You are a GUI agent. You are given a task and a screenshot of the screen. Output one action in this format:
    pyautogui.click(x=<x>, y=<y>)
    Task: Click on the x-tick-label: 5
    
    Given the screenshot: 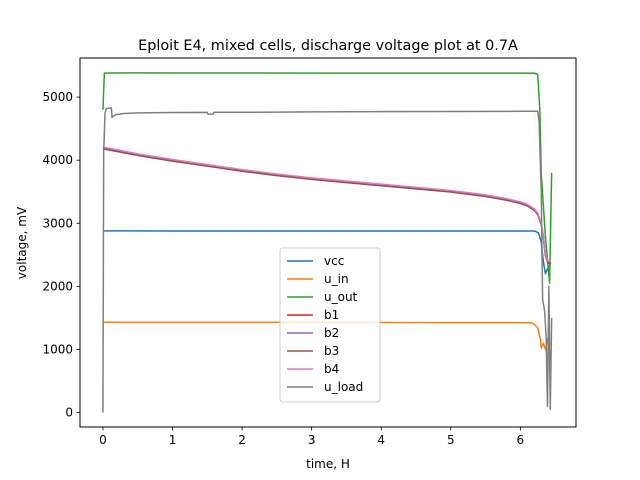 What is the action you would take?
    pyautogui.click(x=451, y=440)
    